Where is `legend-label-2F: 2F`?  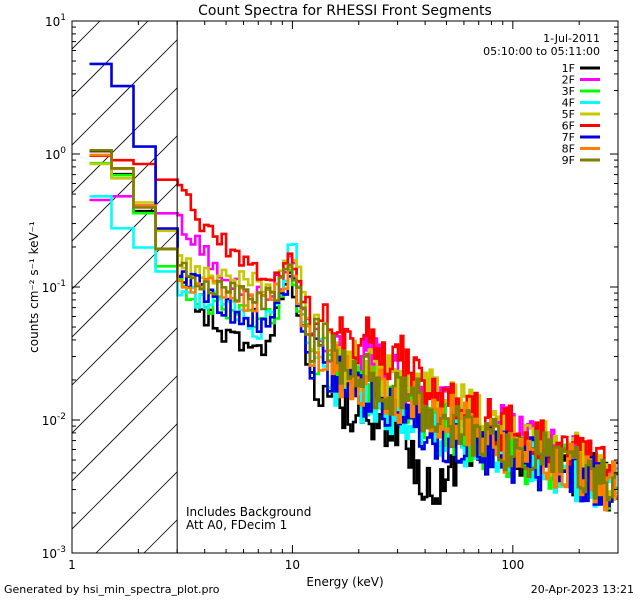
legend-label-2F: 2F is located at coordinates (568, 80).